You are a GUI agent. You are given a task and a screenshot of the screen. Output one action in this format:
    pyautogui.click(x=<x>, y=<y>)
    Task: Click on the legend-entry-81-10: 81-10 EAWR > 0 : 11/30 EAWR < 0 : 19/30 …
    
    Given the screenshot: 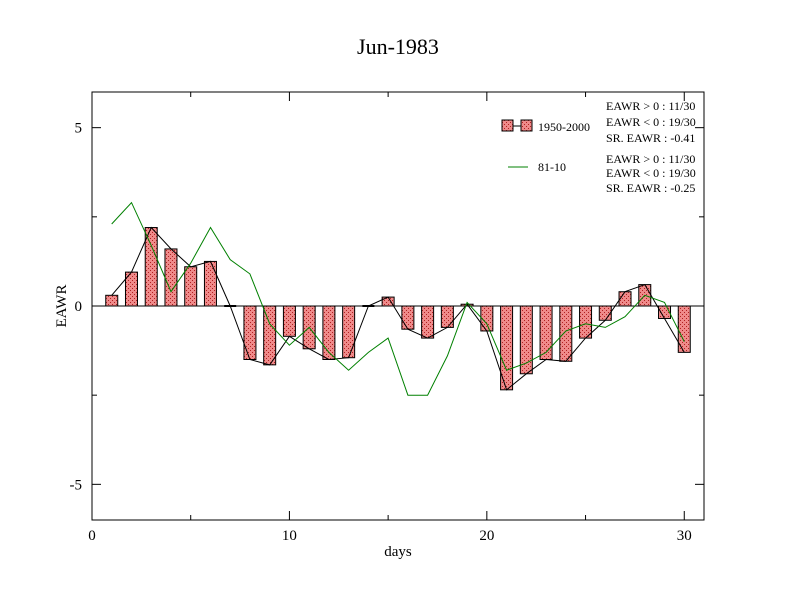 What is the action you would take?
    pyautogui.click(x=602, y=173)
    